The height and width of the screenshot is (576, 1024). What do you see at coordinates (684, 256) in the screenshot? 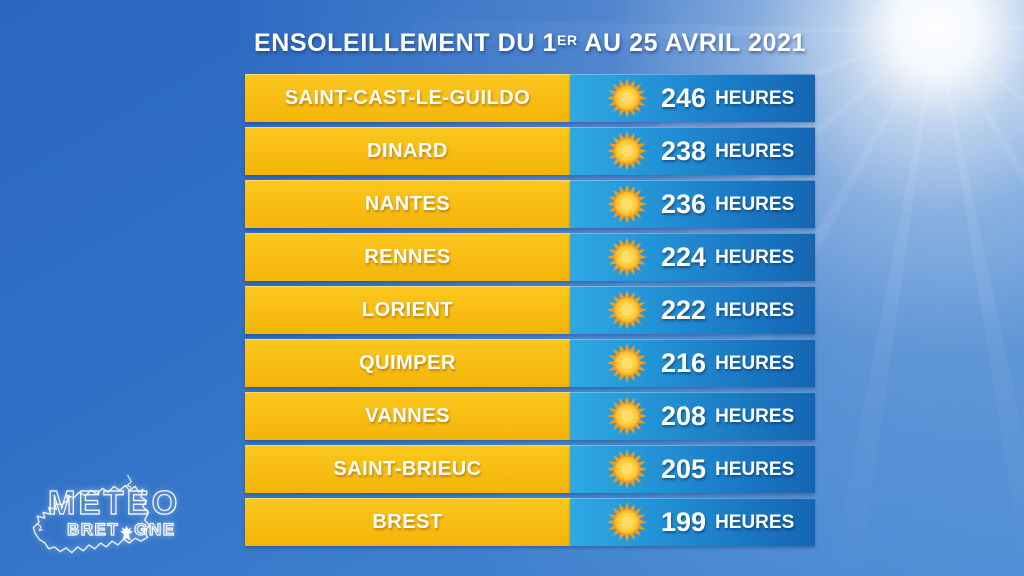
I see `hours-value: 224` at bounding box center [684, 256].